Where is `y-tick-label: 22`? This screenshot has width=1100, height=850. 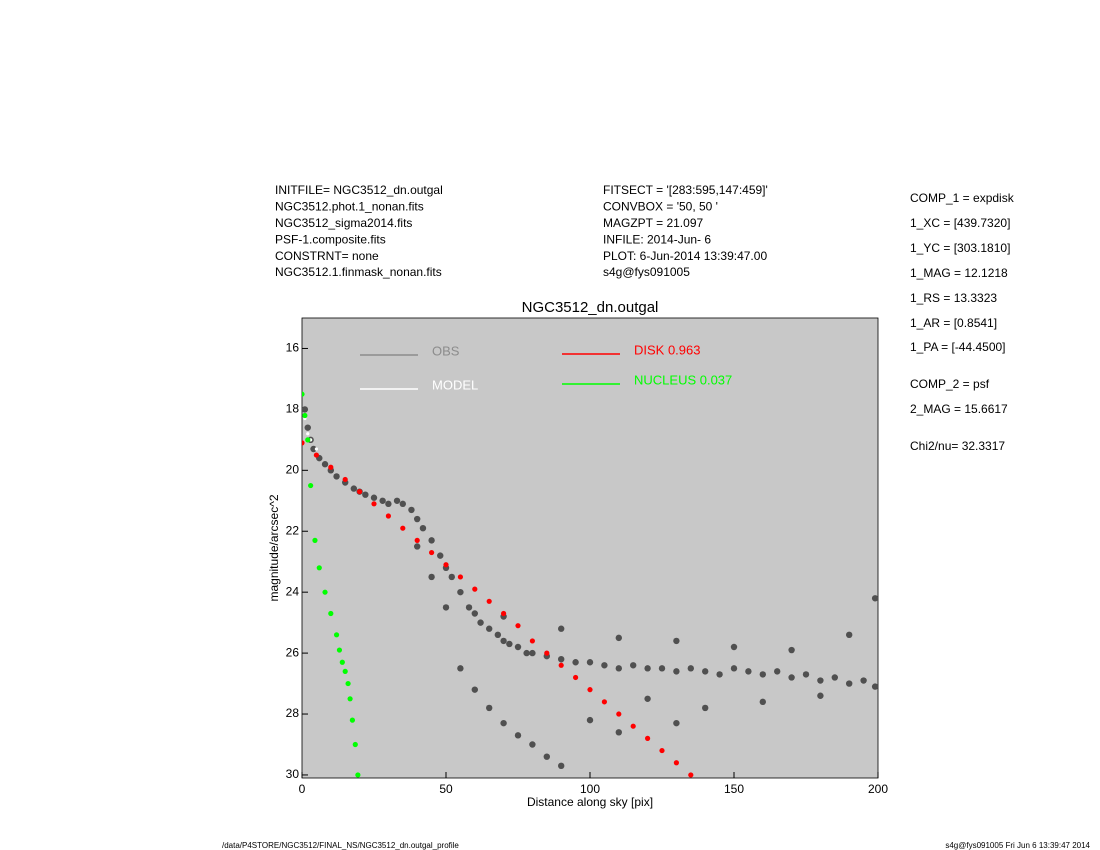
y-tick-label: 22 is located at coordinates (293, 530).